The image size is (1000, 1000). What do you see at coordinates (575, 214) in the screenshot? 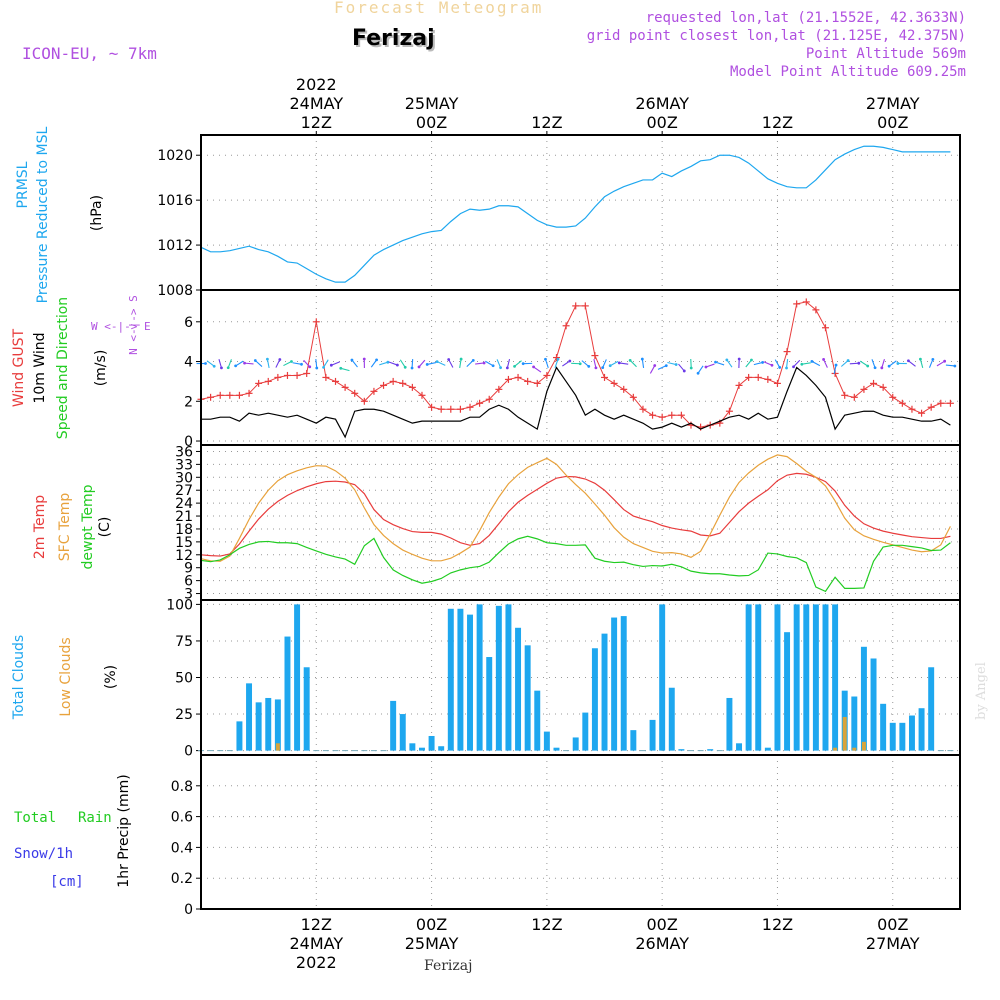
I see `pressure-line` at bounding box center [575, 214].